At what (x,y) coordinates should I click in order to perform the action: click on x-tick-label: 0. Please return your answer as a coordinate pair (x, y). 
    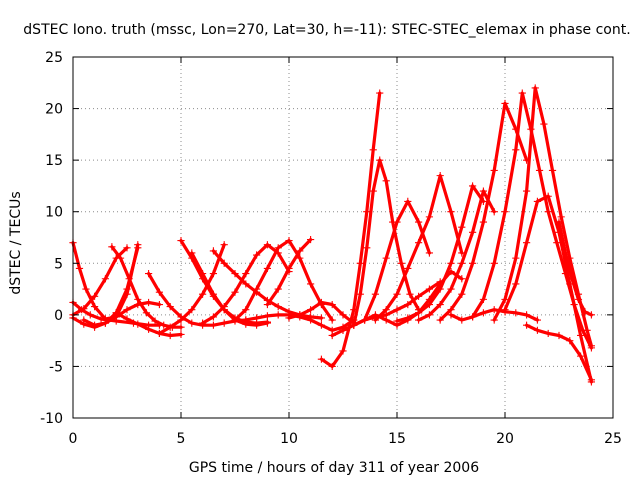
    Looking at the image, I should click on (73, 439).